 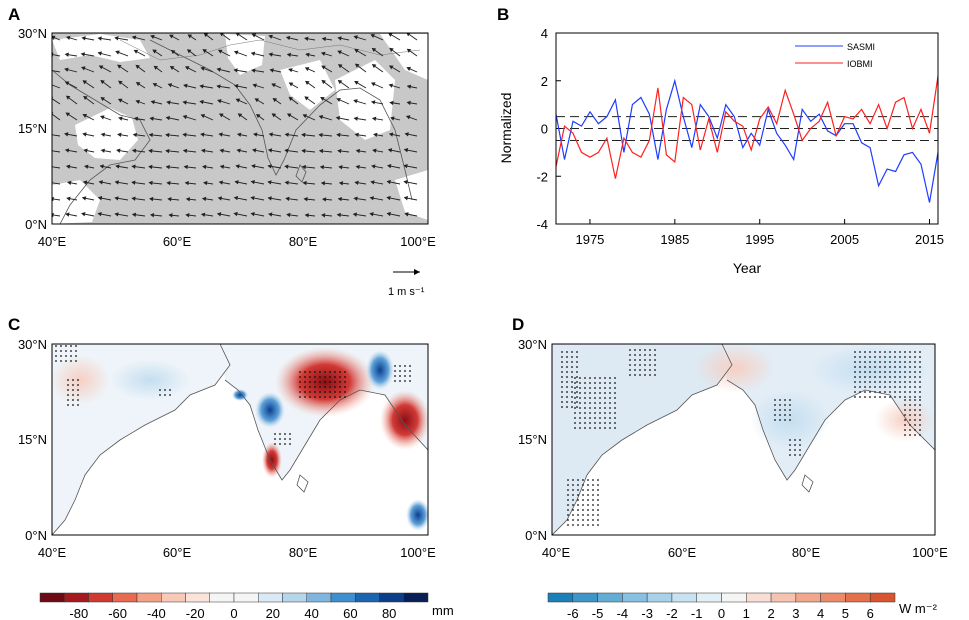 What do you see at coordinates (918, 608) in the screenshot?
I see `panel-d-colorbar-unit: W m⁻²` at bounding box center [918, 608].